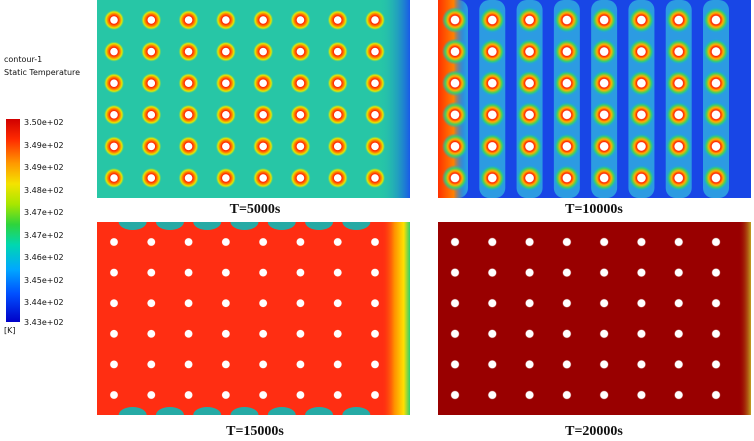  I want to click on legend-tick: 3.43e+02, so click(44, 322).